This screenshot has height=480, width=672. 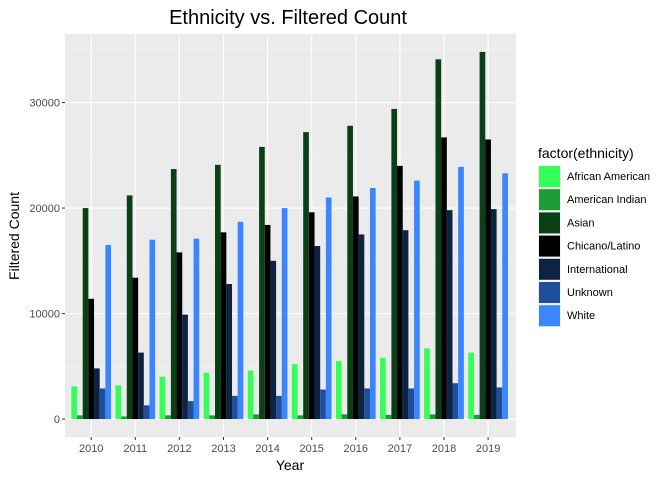 What do you see at coordinates (44, 209) in the screenshot?
I see `y-tick-label: 20000` at bounding box center [44, 209].